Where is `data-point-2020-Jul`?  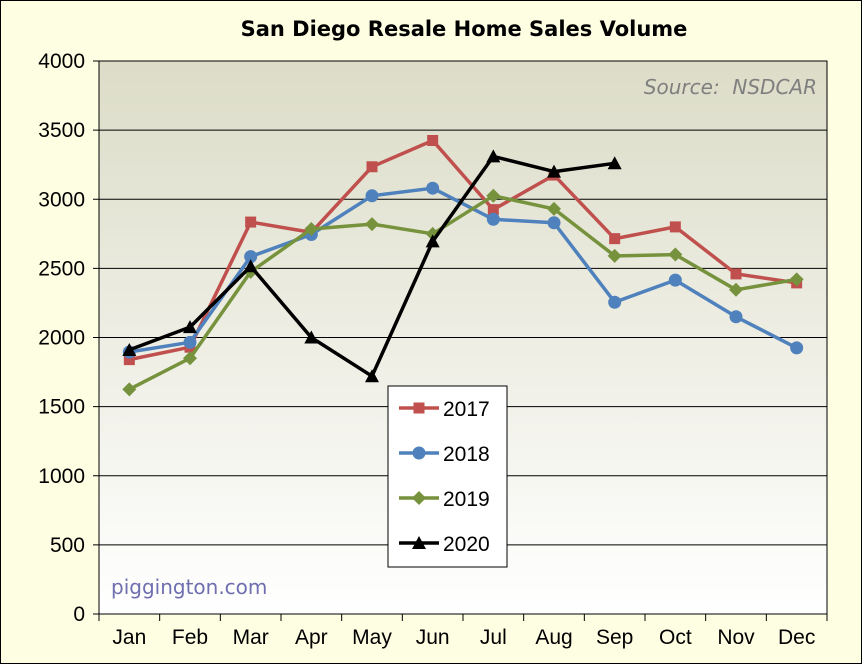
data-point-2020-Jul is located at coordinates (493, 156).